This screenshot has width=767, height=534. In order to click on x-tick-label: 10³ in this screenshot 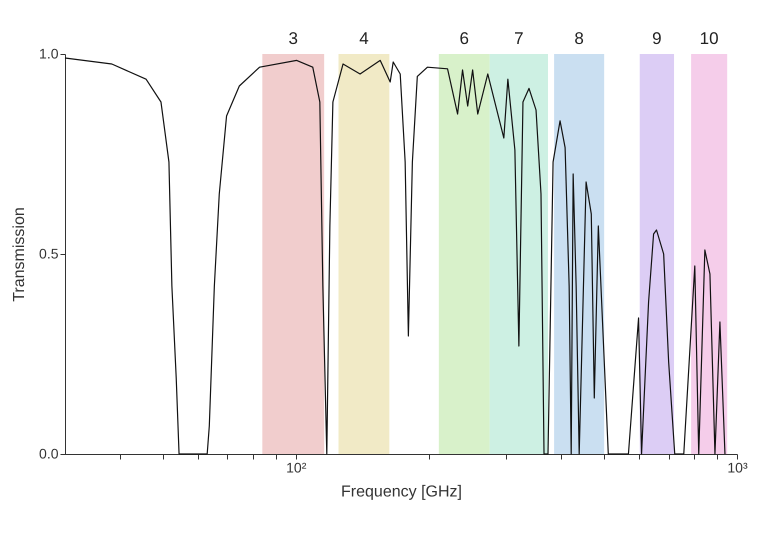, I will do `click(737, 468)`.